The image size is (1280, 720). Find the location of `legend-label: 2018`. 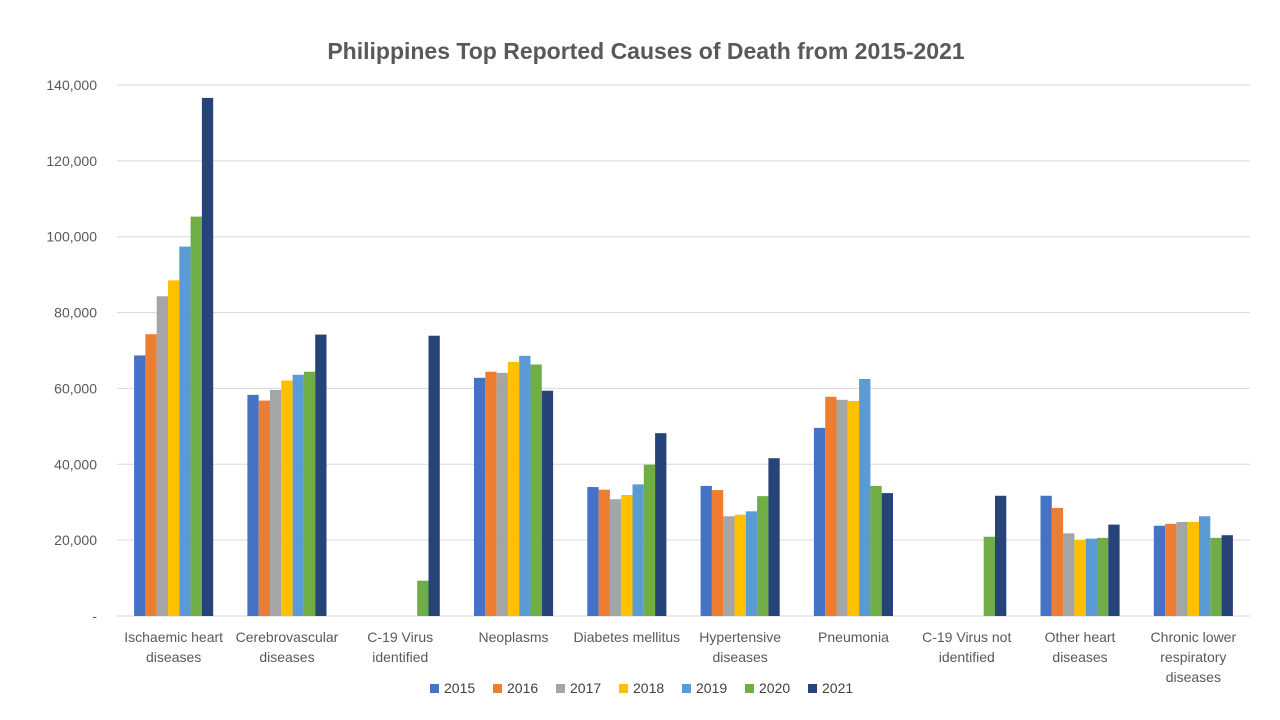

legend-label: 2018 is located at coordinates (648, 688).